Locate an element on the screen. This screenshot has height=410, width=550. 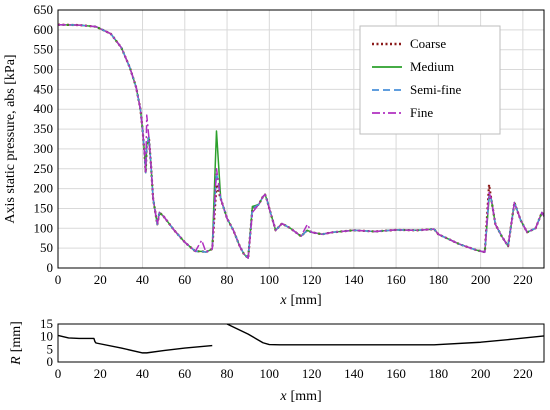
top-x-tick-label: 120 is located at coordinates (312, 279).